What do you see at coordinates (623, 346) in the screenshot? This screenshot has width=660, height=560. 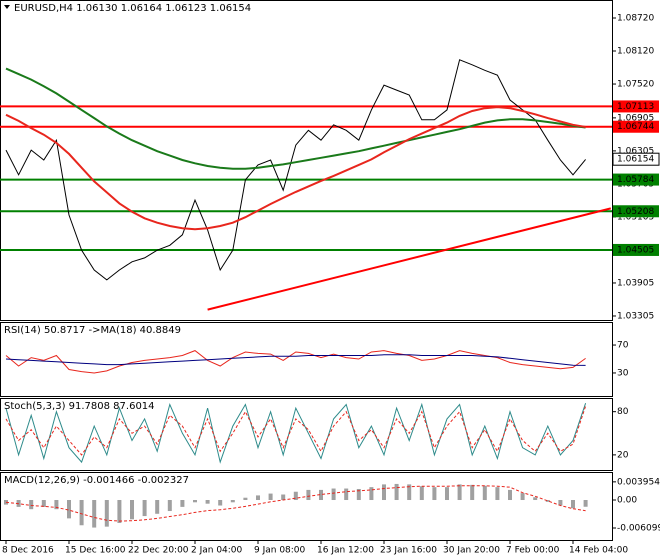 I see `y-tick-label: 70` at bounding box center [623, 346].